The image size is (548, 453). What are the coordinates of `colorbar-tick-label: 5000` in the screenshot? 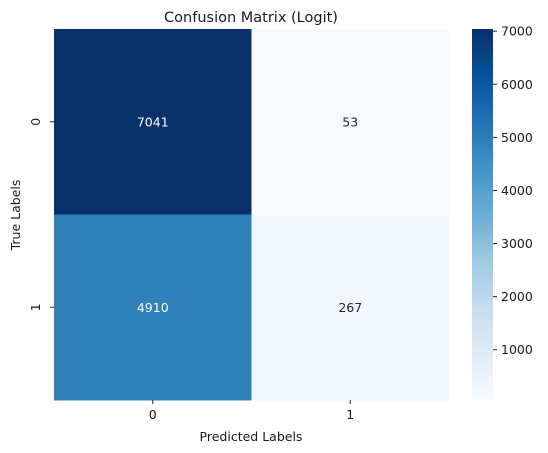 It's located at (517, 137).